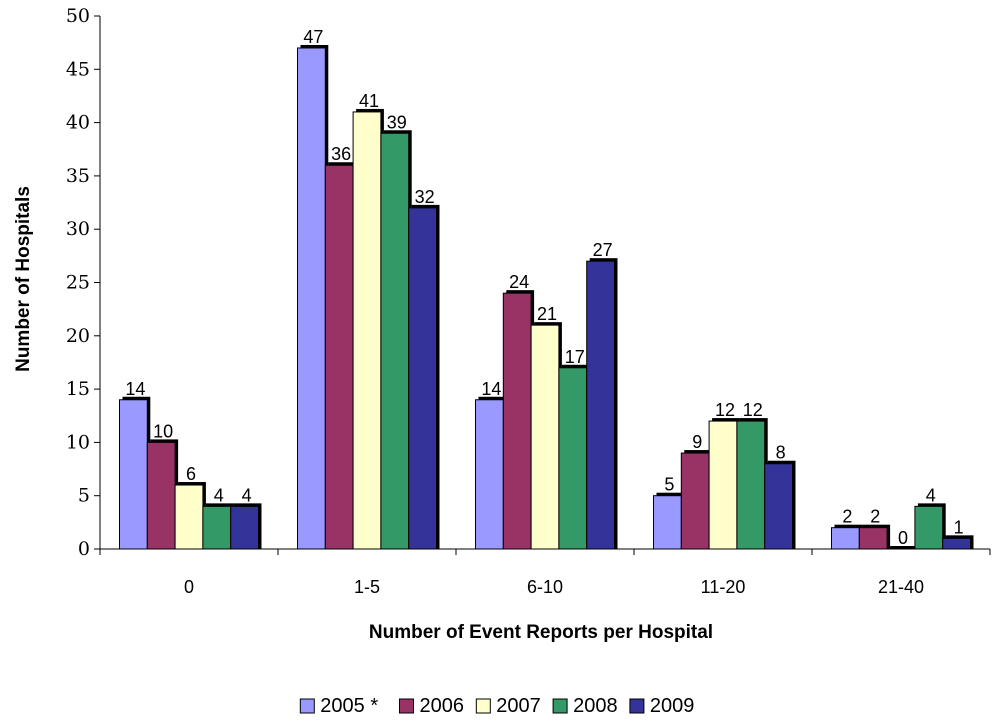  What do you see at coordinates (367, 587) in the screenshot?
I see `x-tick-label: 1-5` at bounding box center [367, 587].